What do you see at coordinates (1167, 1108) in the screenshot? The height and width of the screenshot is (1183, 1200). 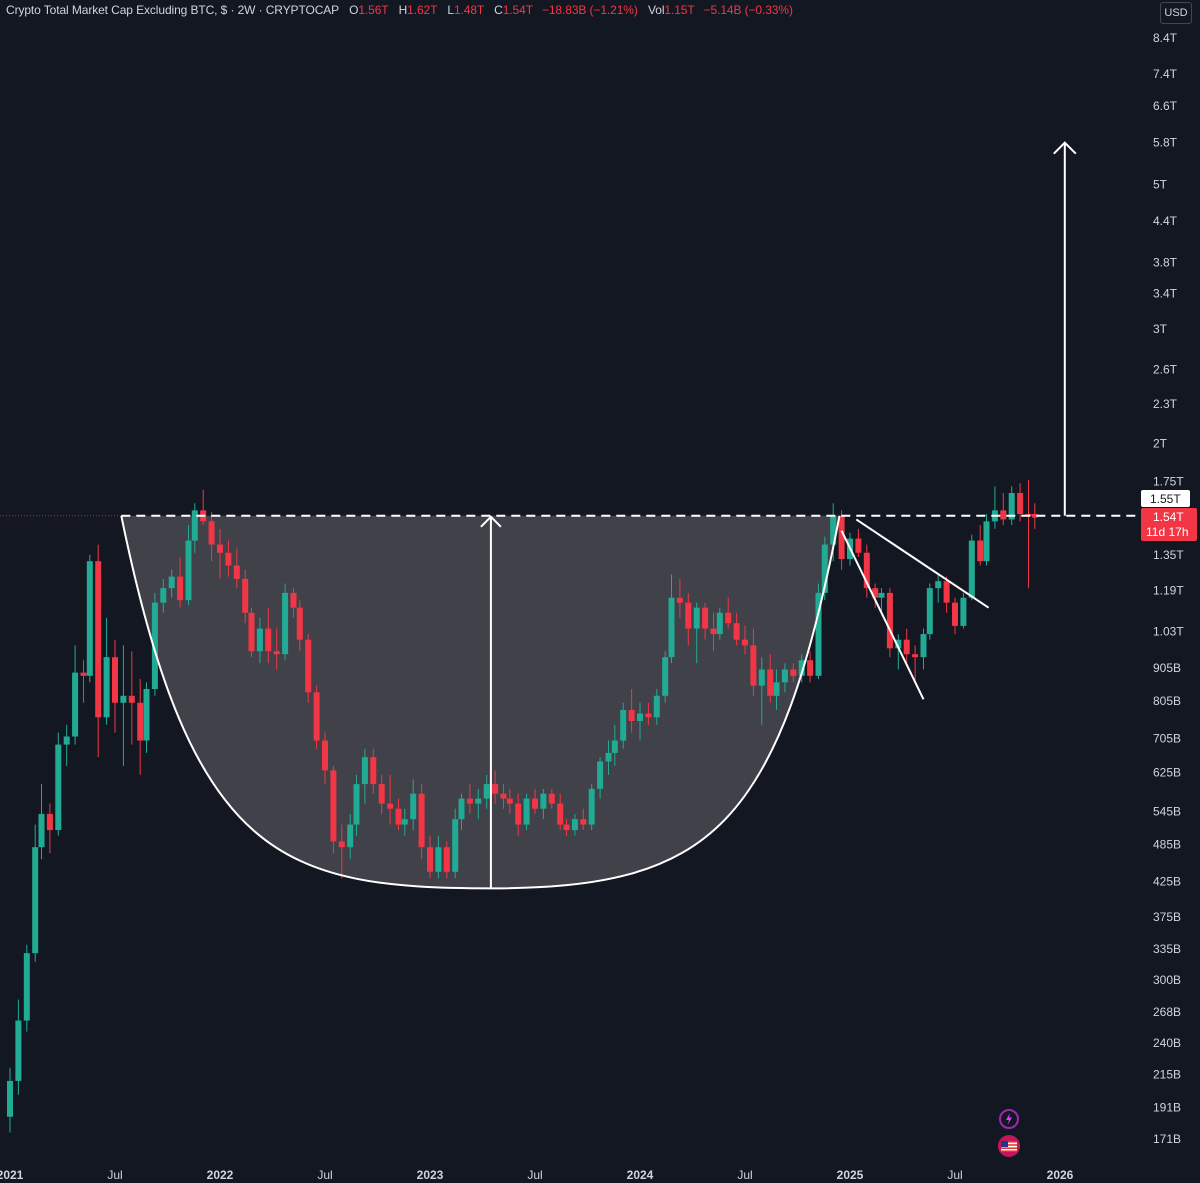 I see `price-tick-label: 191B` at bounding box center [1167, 1108].